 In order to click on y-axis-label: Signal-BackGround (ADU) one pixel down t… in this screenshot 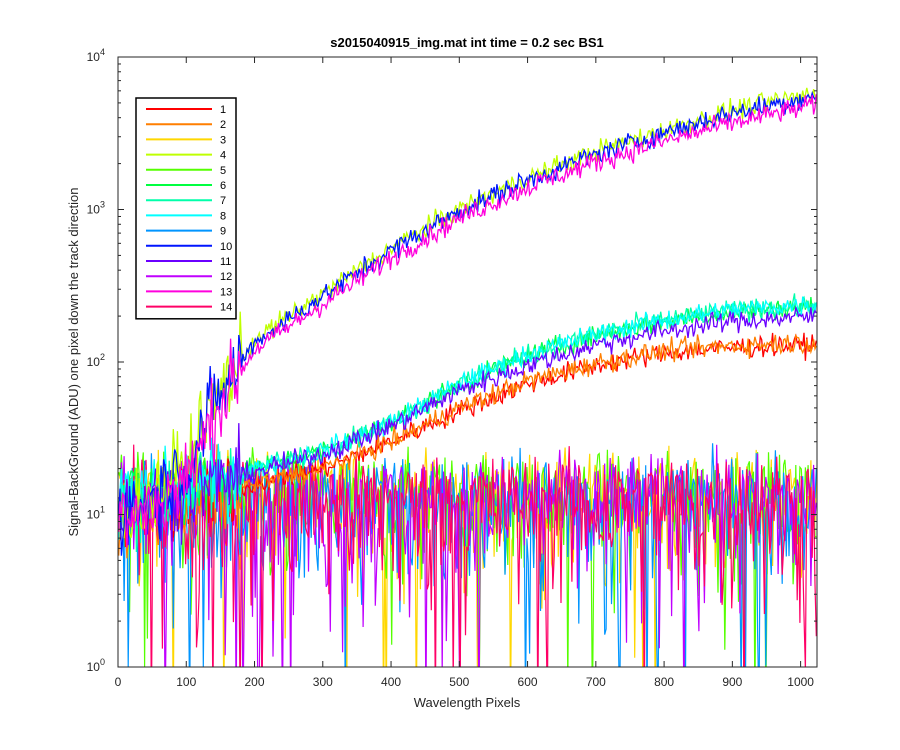, I will do `click(73, 361)`.